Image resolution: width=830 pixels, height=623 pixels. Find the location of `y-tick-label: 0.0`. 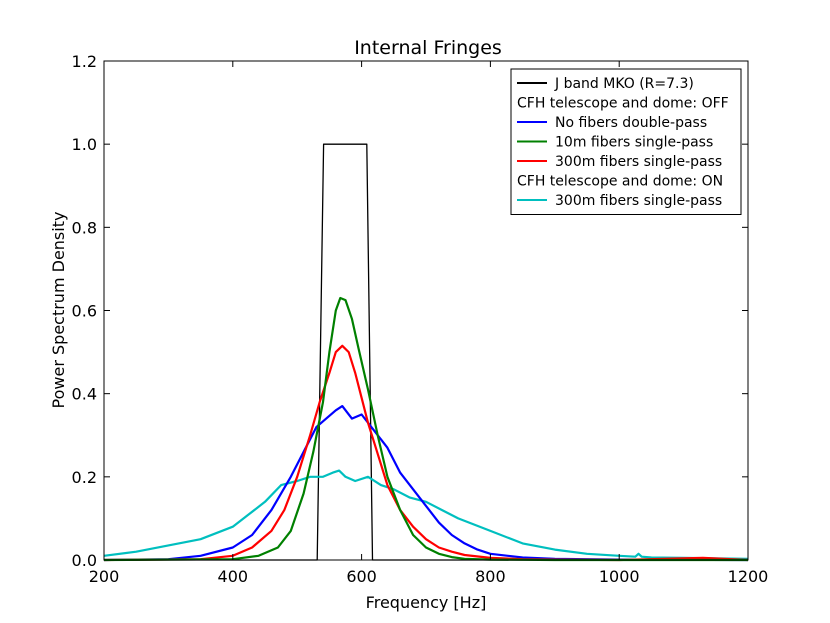

y-tick-label: 0.0 is located at coordinates (84, 560).